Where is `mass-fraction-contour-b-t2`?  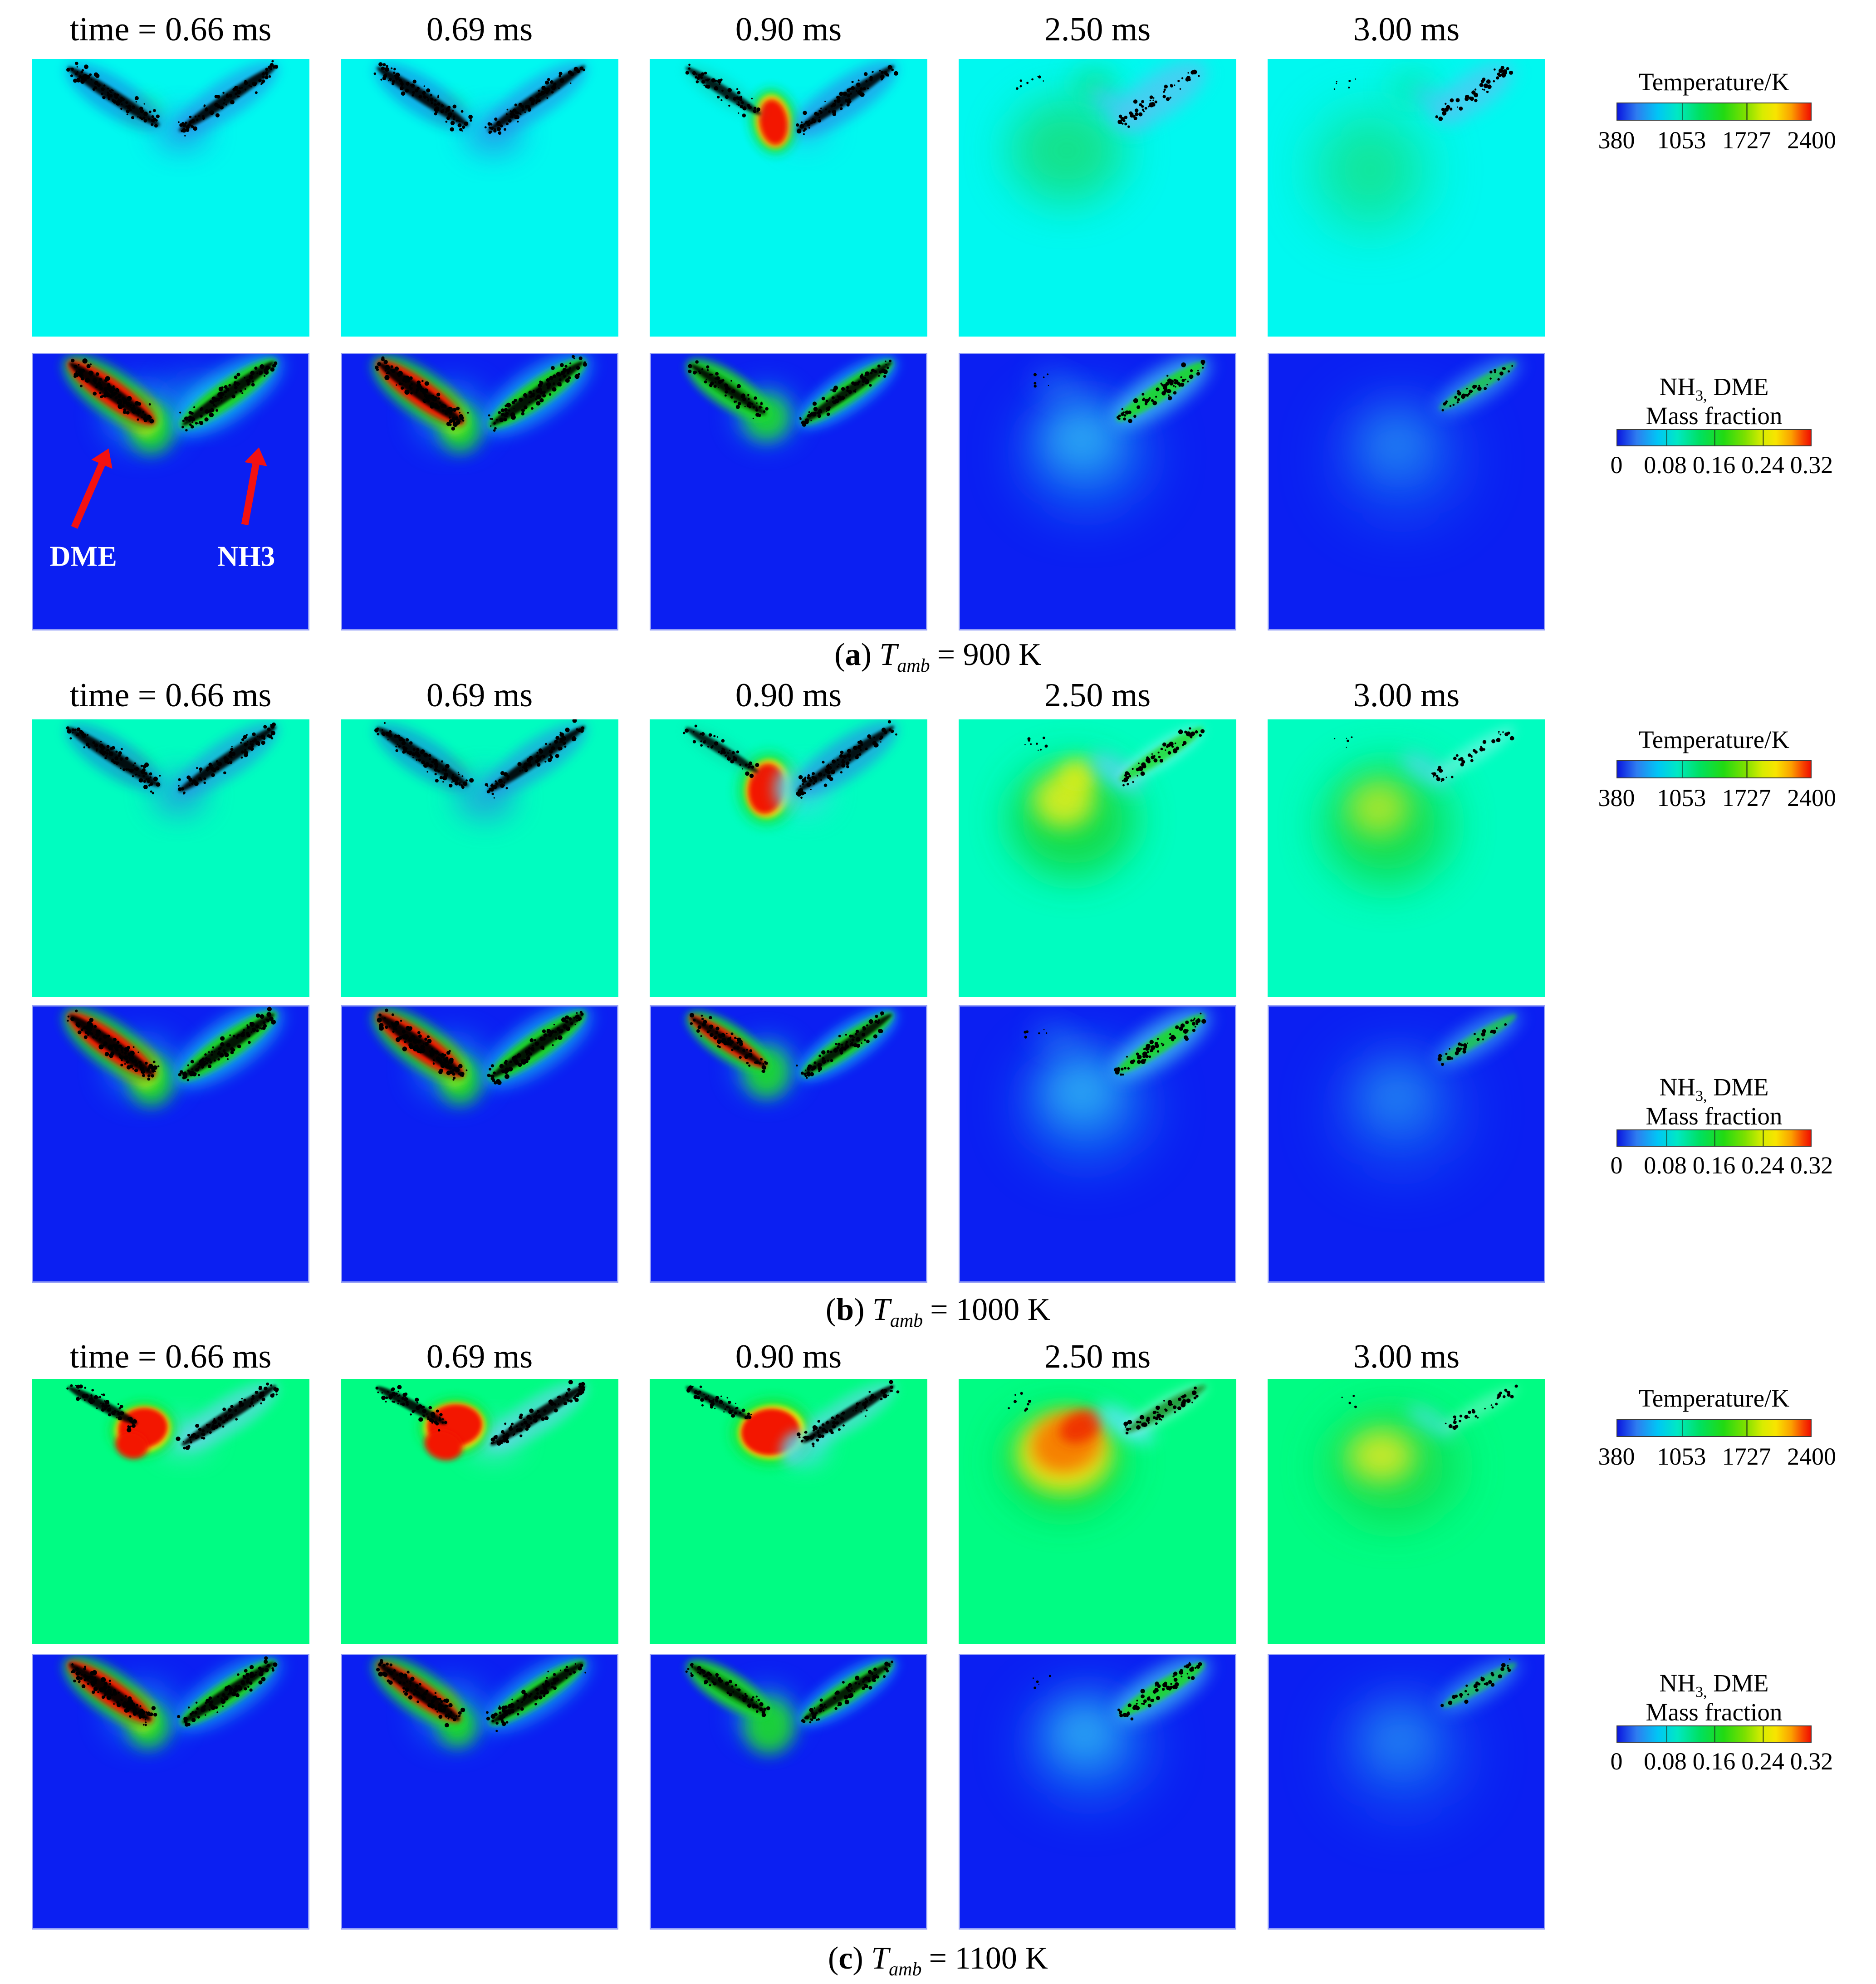 mass-fraction-contour-b-t2 is located at coordinates (788, 1144).